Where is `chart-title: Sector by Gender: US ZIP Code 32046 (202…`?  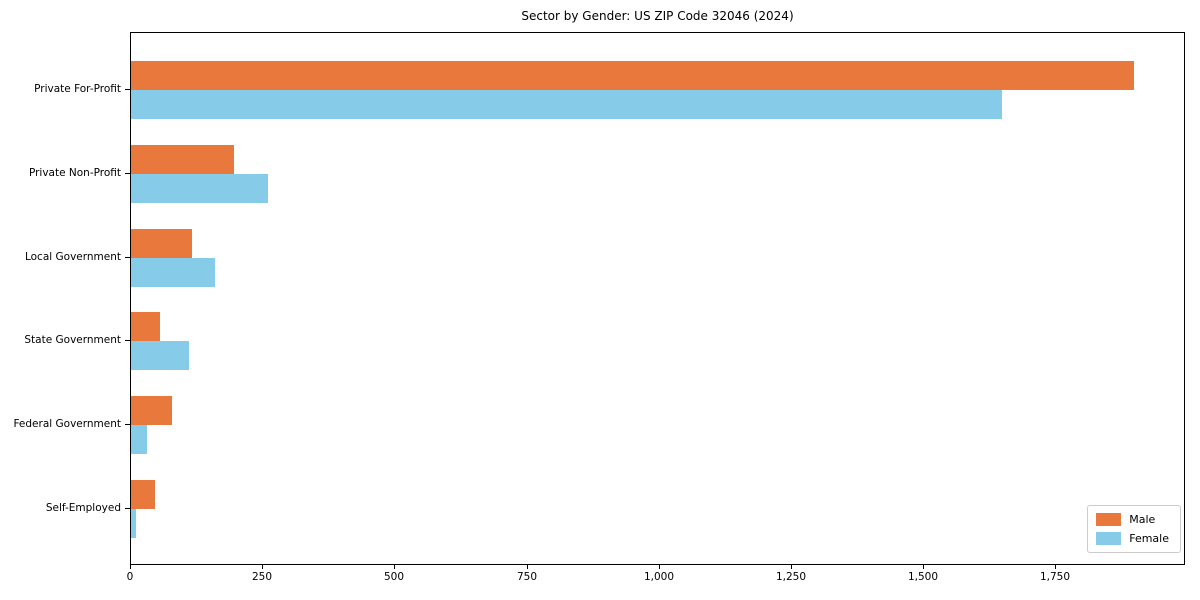 chart-title: Sector by Gender: US ZIP Code 32046 (202… is located at coordinates (657, 16).